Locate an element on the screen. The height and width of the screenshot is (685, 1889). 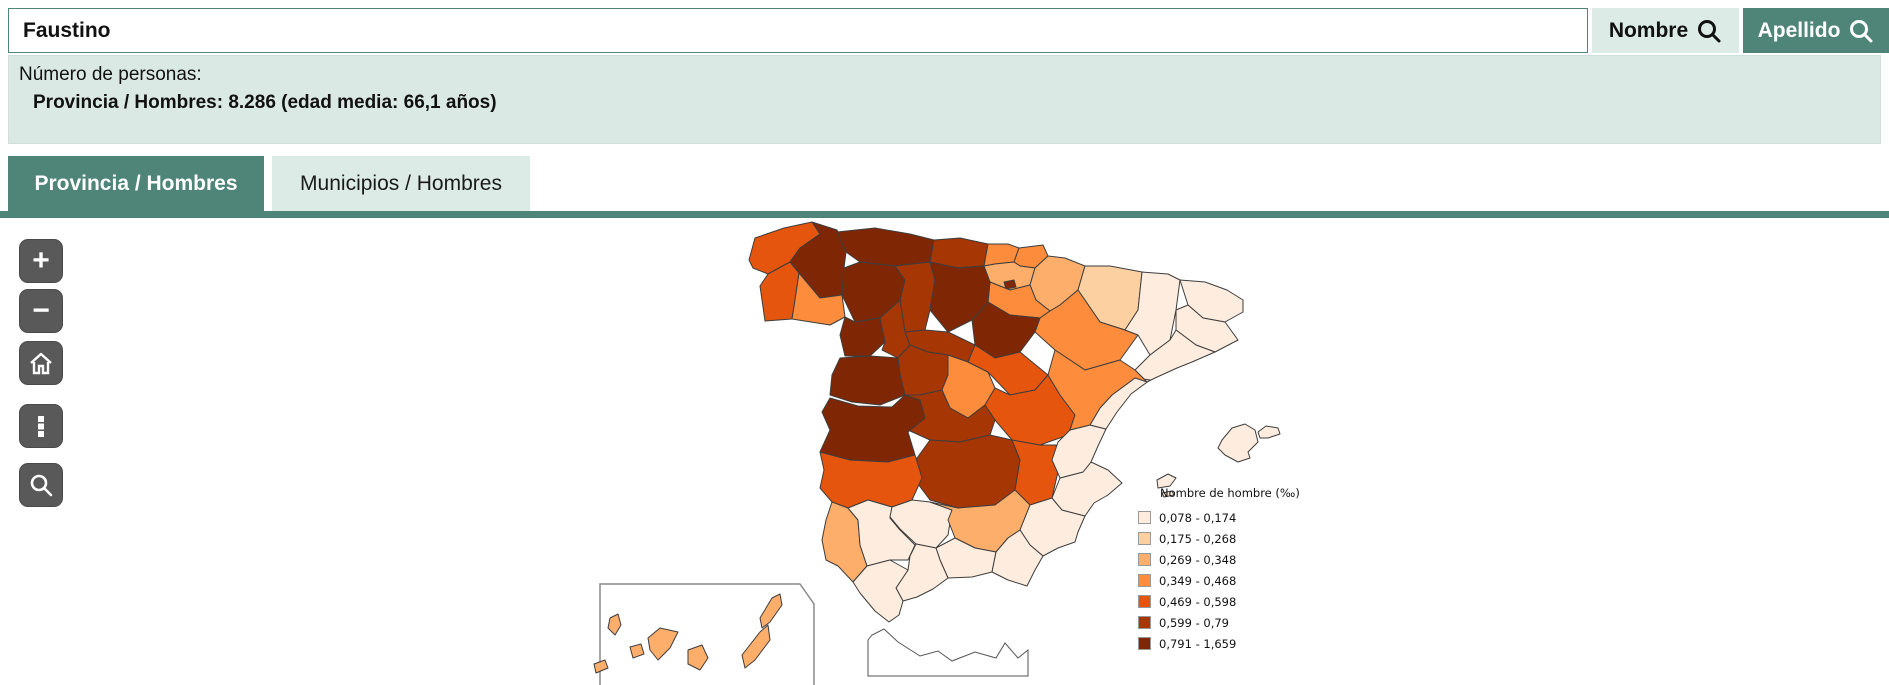
minus-icon: − is located at coordinates (41, 310).